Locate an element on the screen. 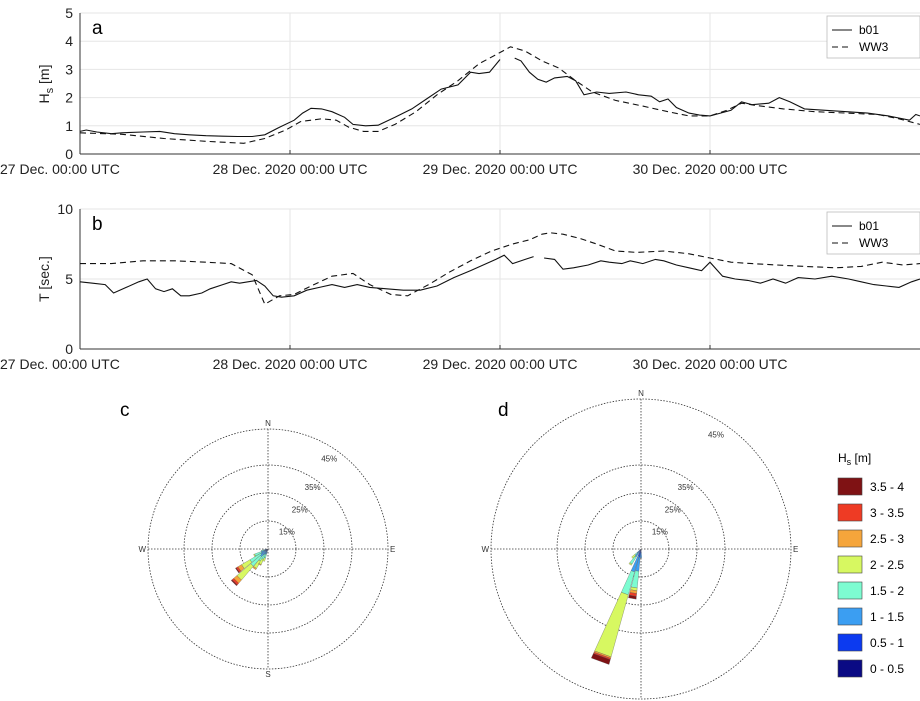 This screenshot has height=701, width=920. direction-label-s: S is located at coordinates (267, 674).